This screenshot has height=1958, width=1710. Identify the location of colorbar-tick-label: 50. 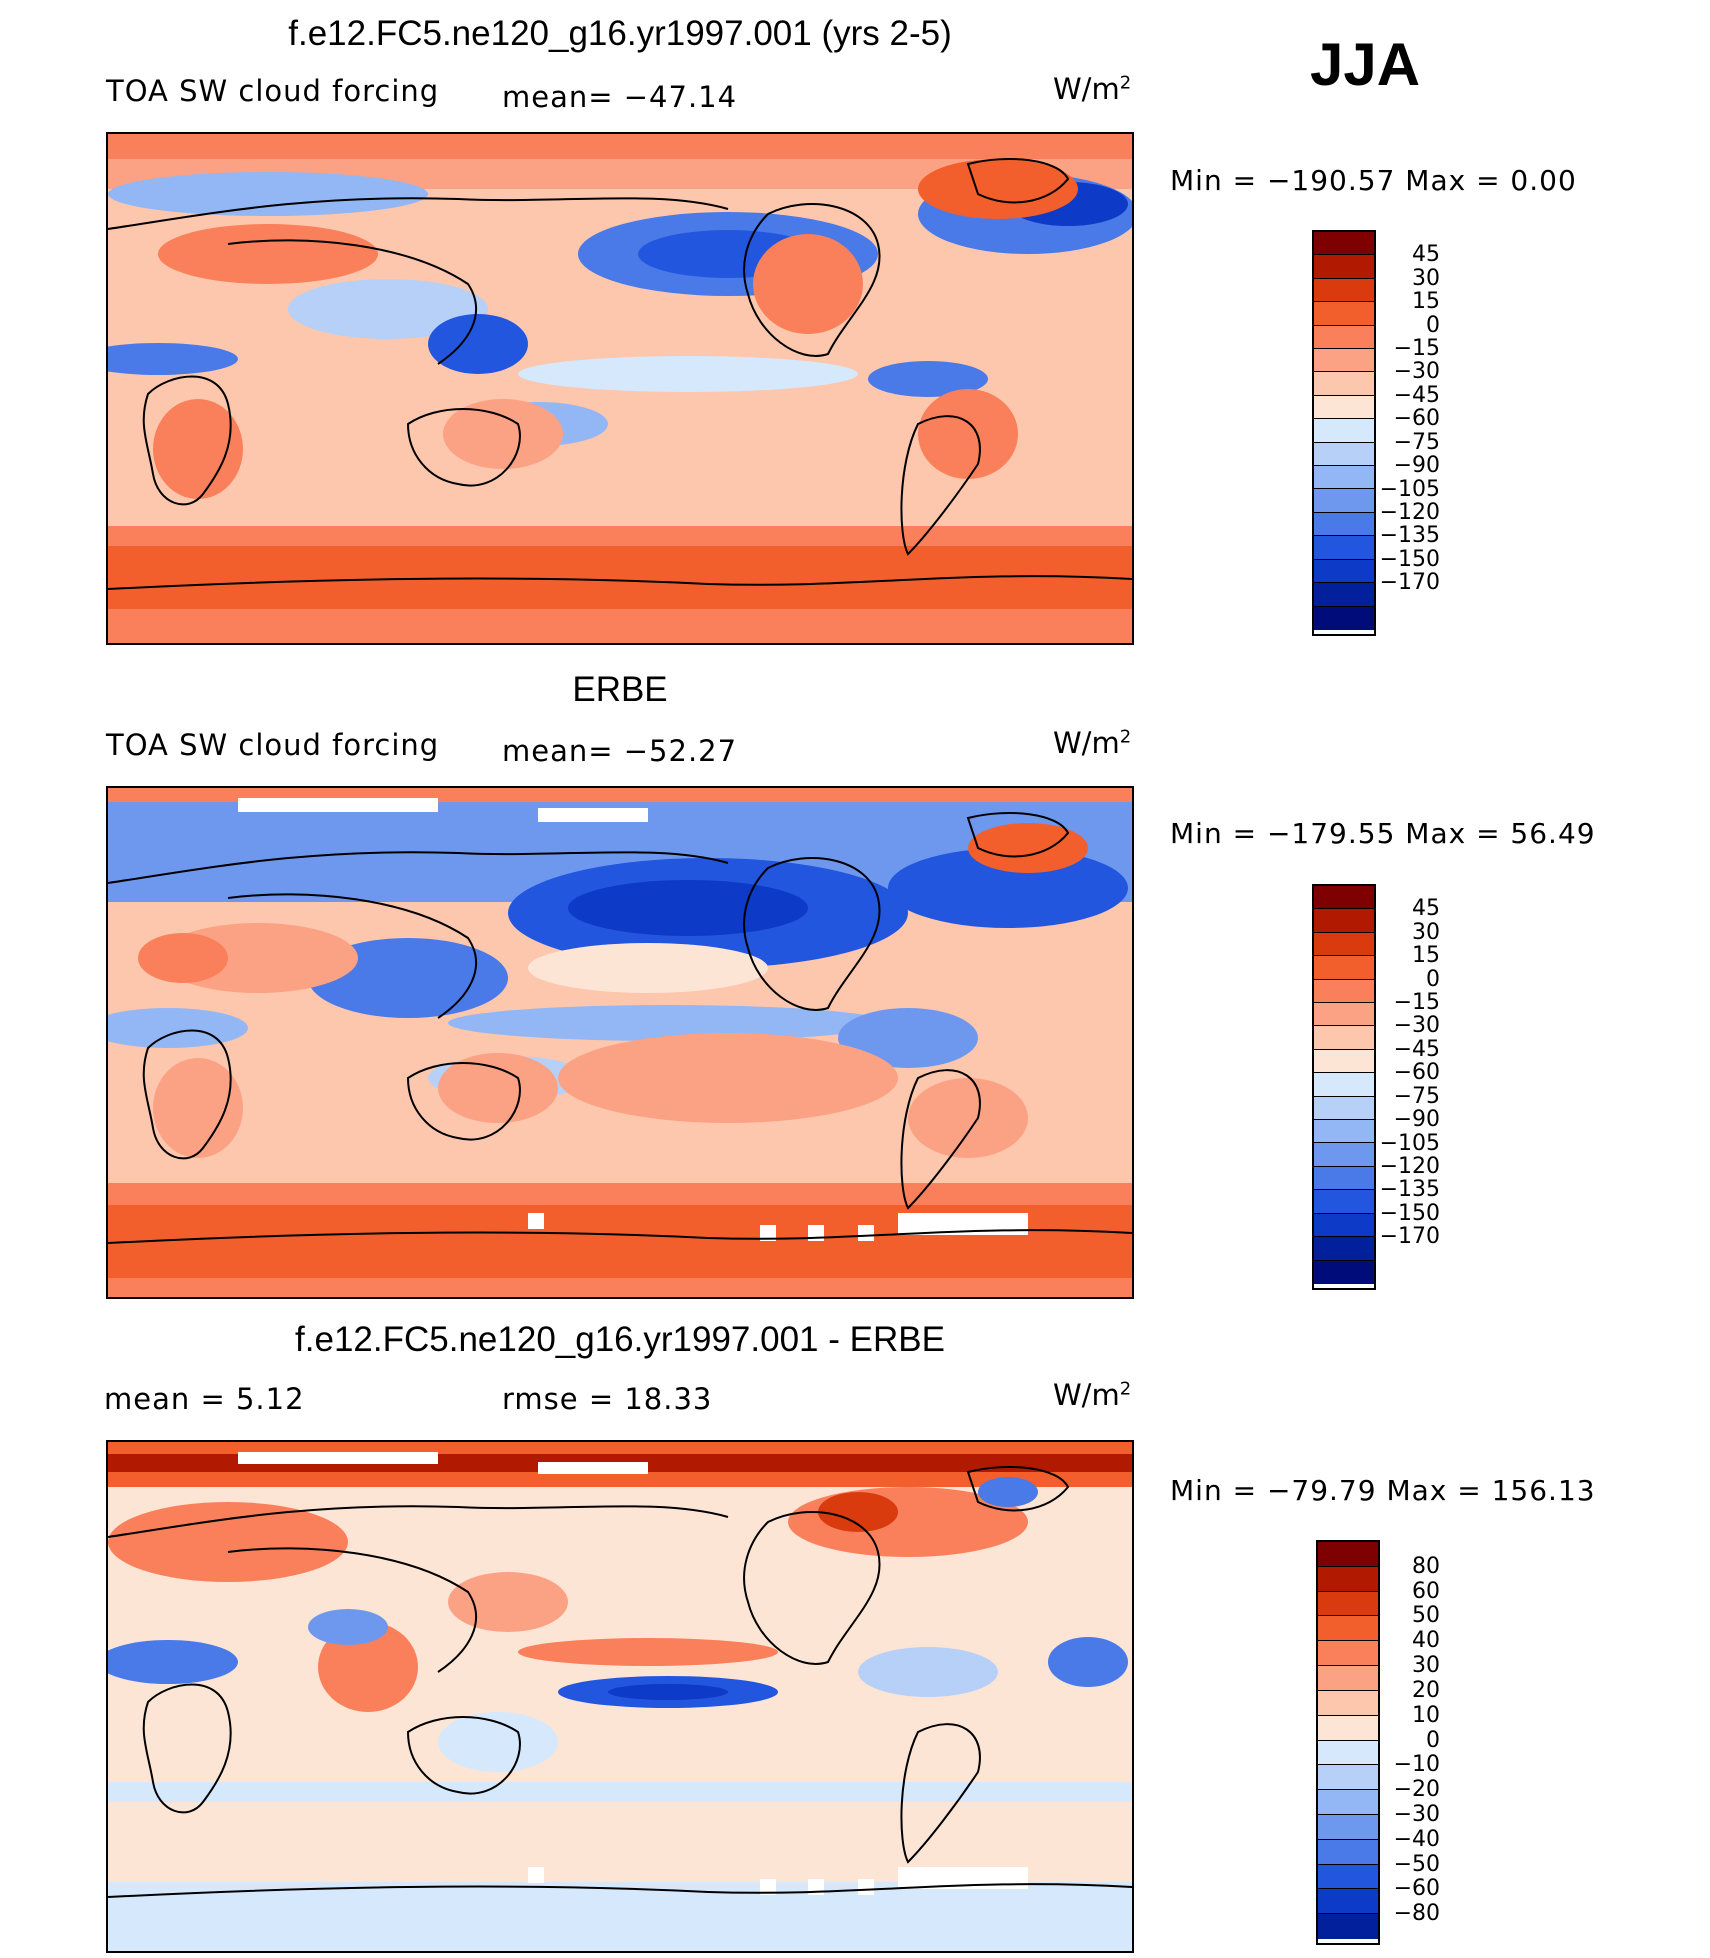
(1426, 1616).